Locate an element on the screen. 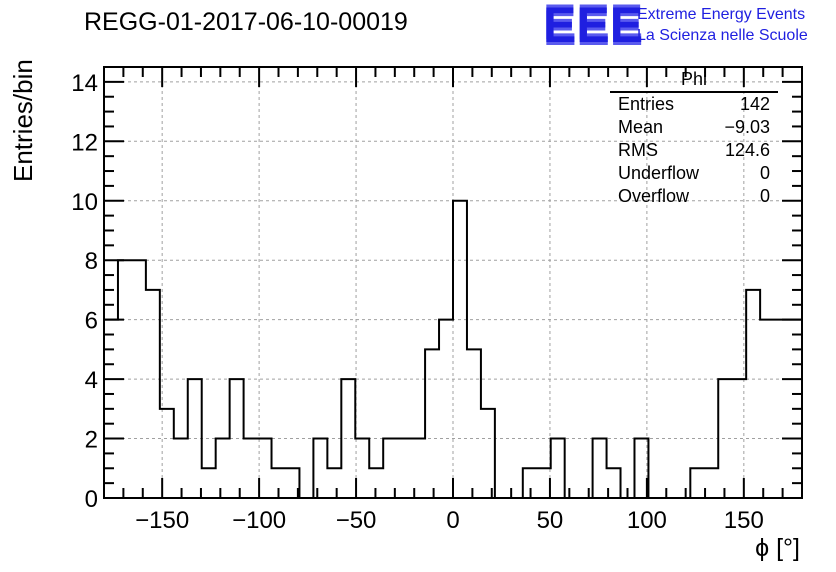 This screenshot has width=836, height=572. stats-label: RMS is located at coordinates (638, 150).